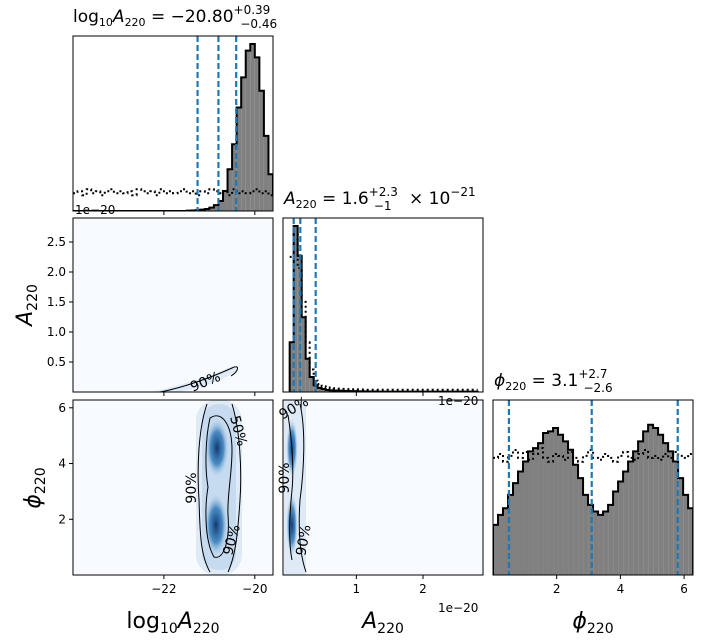 The height and width of the screenshot is (642, 703). I want to click on hist-logA-prior-outline, so click(173, 192).